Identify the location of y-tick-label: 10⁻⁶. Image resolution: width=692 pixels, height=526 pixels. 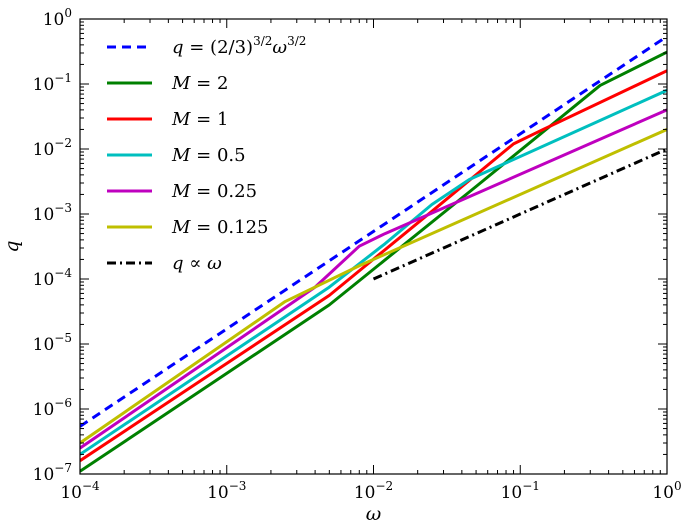
(52, 408).